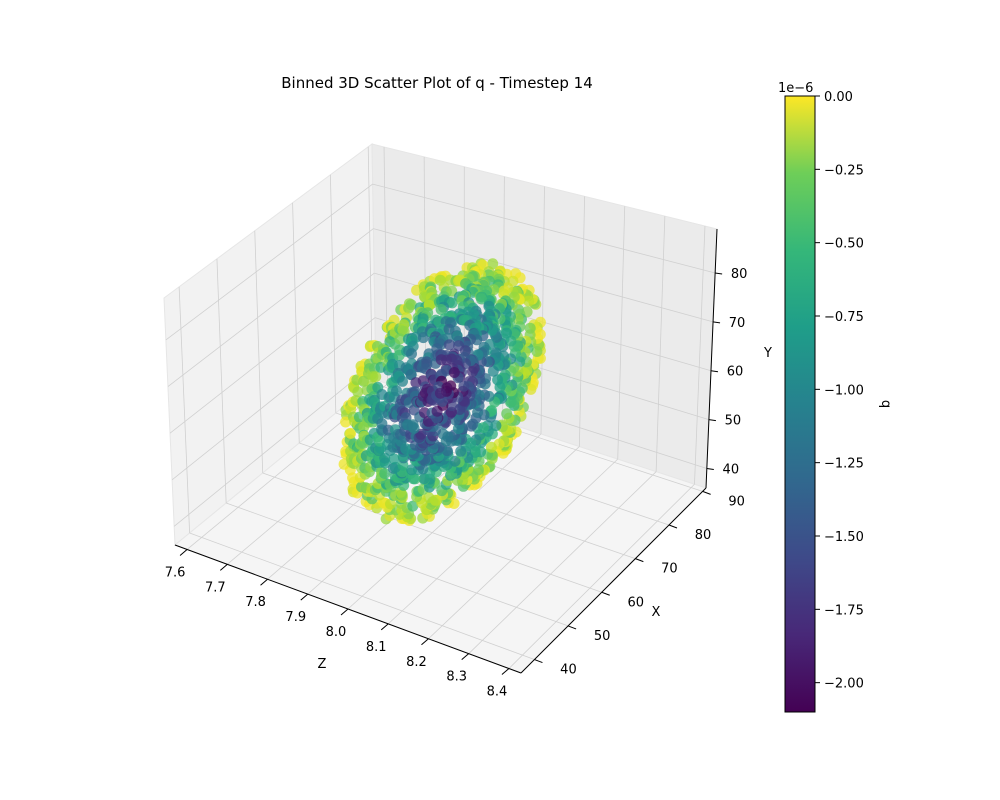  What do you see at coordinates (844, 684) in the screenshot?
I see `colorbar-tick-label: −2.00` at bounding box center [844, 684].